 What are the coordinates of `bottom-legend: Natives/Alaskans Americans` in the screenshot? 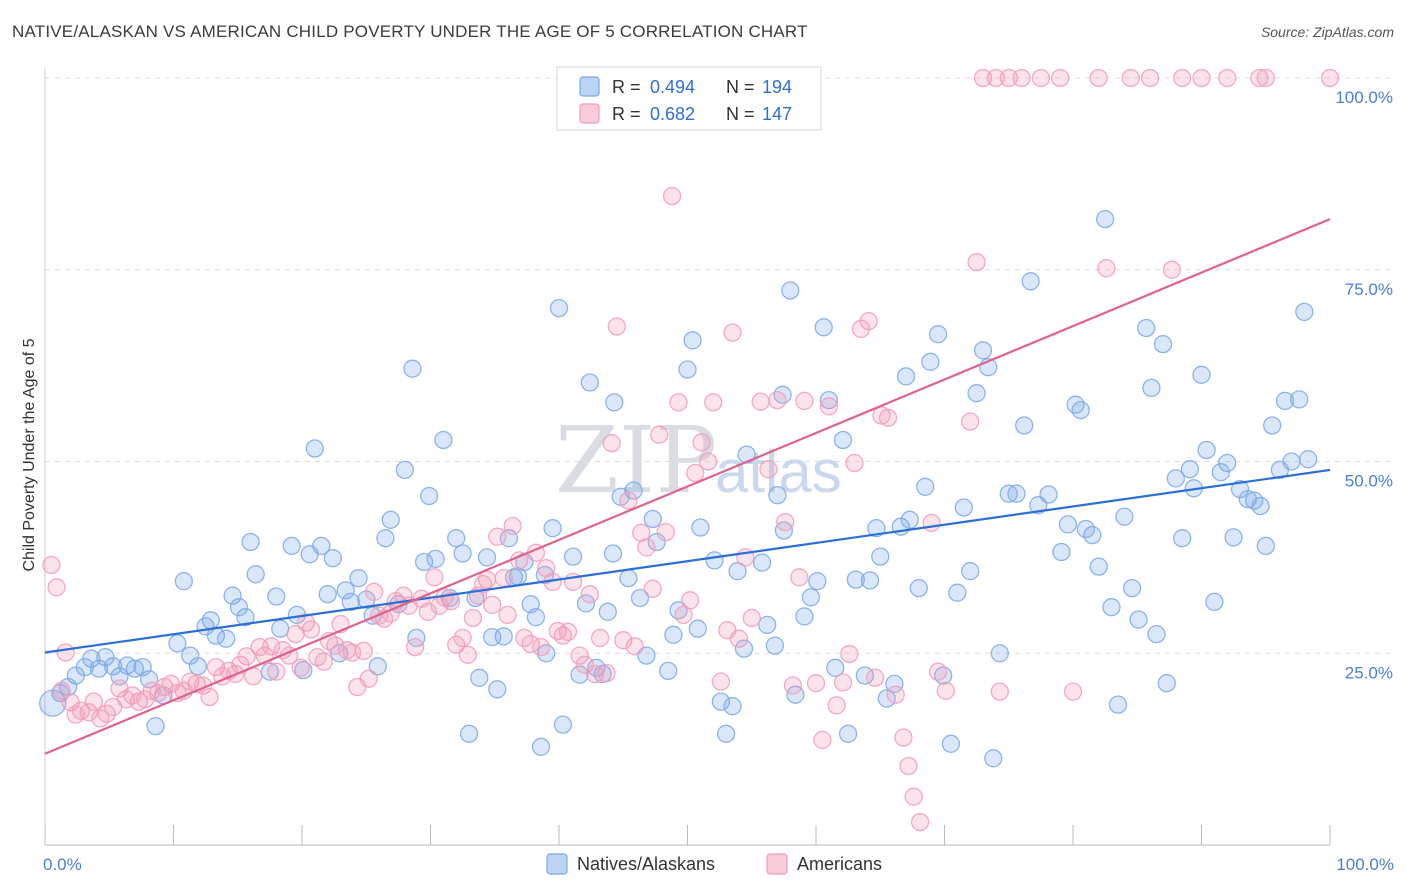 It's located at (714, 864).